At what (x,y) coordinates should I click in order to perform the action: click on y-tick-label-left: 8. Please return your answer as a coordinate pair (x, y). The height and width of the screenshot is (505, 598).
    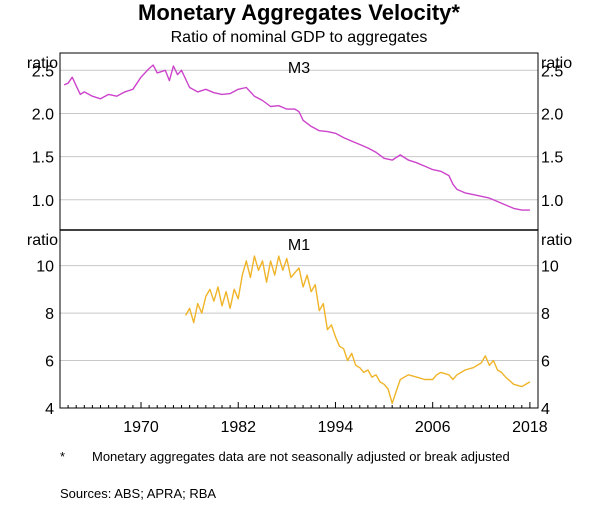
    Looking at the image, I should click on (49, 314).